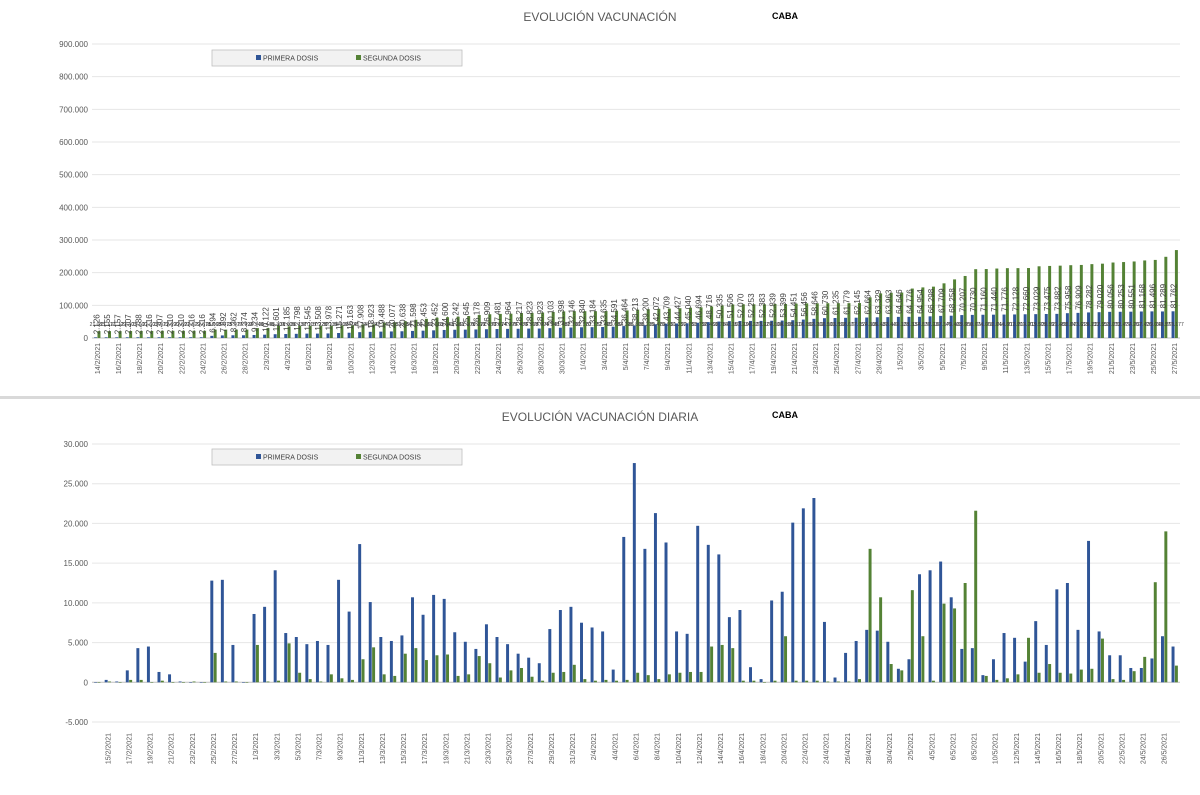  I want to click on data-label-segunda-dosis: 22.078, so click(203, 325).